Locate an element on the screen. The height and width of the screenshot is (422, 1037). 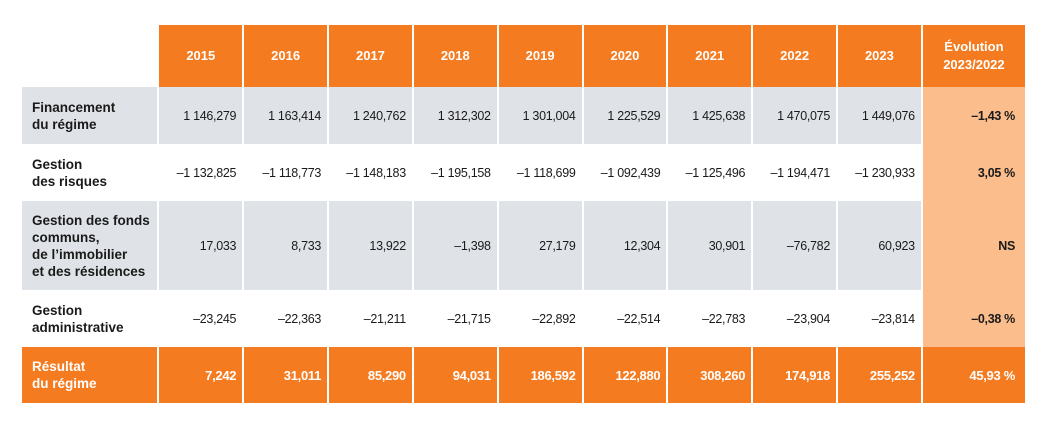
table-cell: 30,901 is located at coordinates (710, 245).